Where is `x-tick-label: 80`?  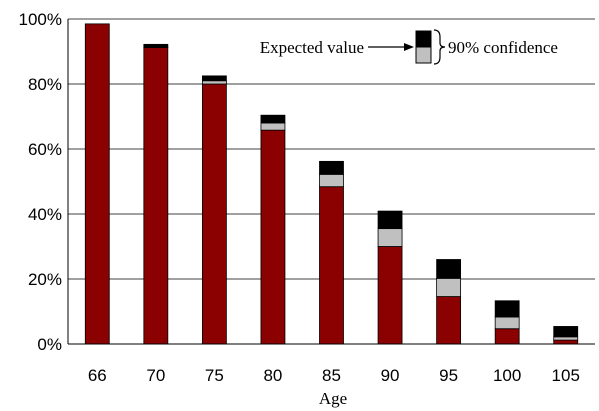
x-tick-label: 80 is located at coordinates (272, 375).